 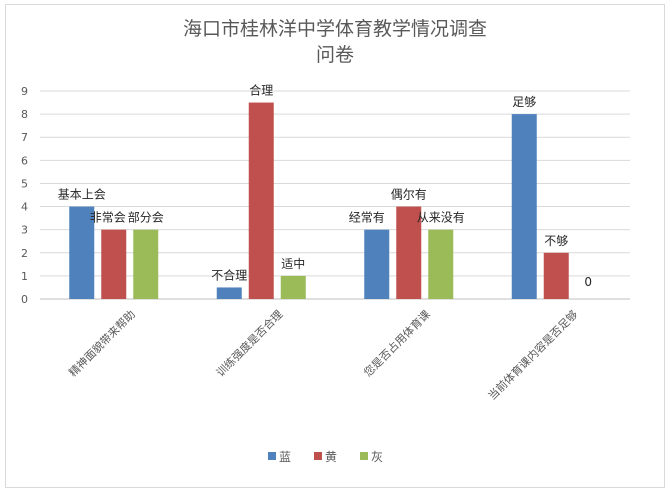 I want to click on x-category-label: 当前体育课内容是否足够, so click(x=532, y=354).